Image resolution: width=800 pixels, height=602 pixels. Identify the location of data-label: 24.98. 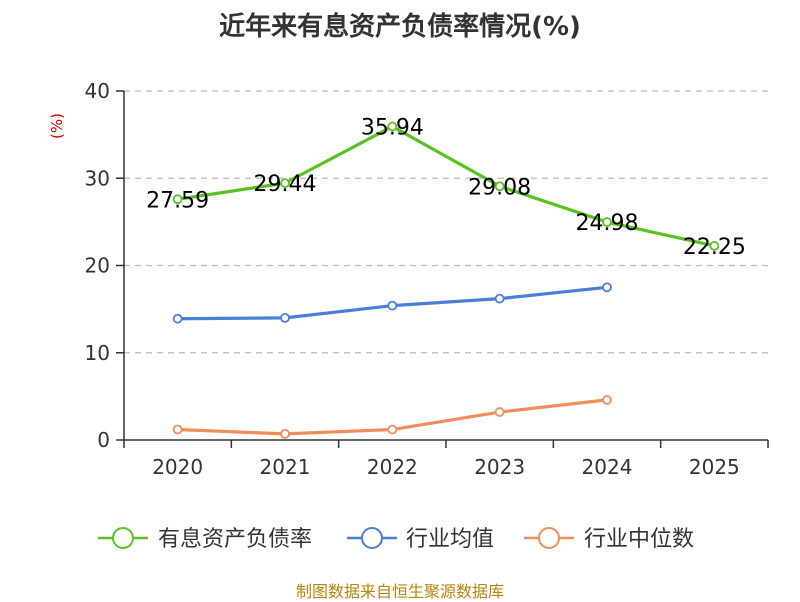
(607, 223).